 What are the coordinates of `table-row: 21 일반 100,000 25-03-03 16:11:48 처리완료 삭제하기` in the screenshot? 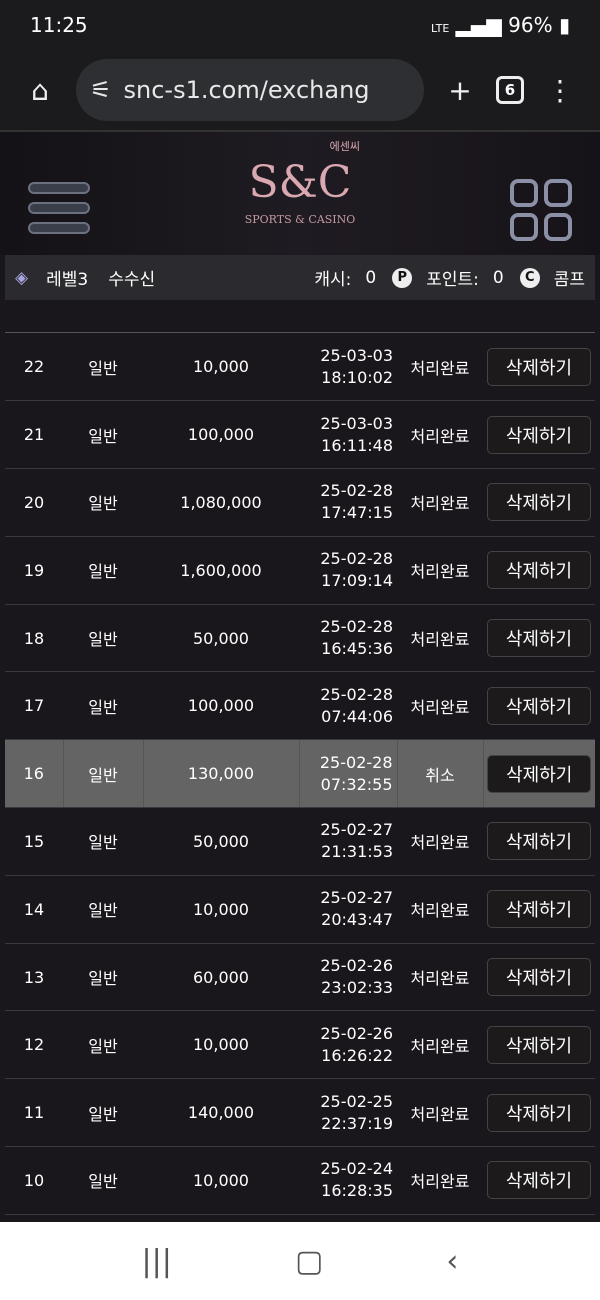 It's located at (300, 435).